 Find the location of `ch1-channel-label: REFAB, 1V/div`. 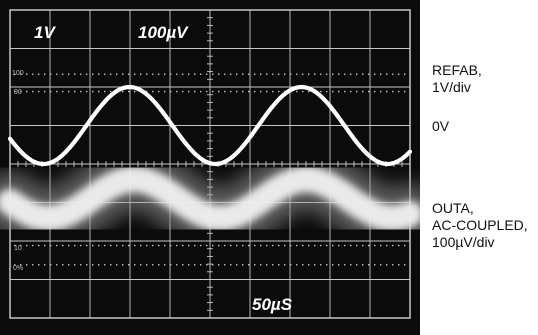

ch1-channel-label: REFAB, 1V/div is located at coordinates (457, 78).